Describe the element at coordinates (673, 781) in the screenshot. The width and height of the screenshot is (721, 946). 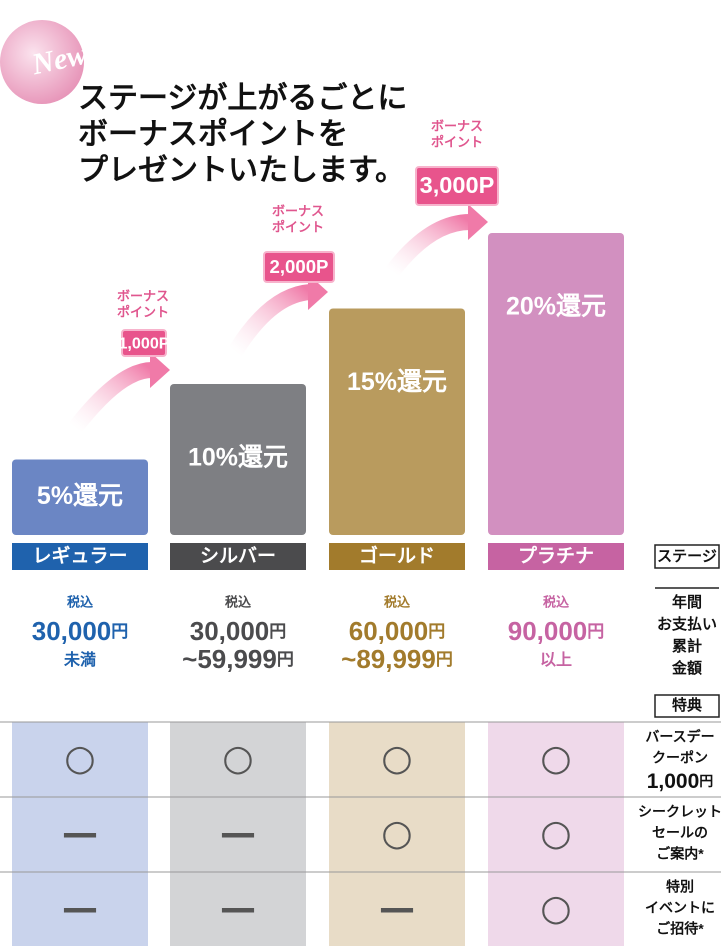
I see `benefit-amount-value: 1,000` at that location.